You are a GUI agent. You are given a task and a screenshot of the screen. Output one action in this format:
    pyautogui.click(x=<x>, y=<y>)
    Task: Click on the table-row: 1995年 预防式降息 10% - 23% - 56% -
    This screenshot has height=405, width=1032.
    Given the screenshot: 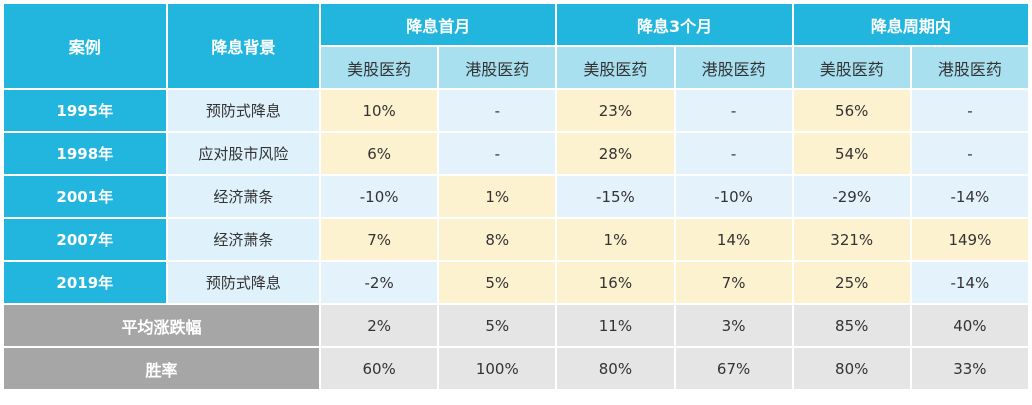 What is the action you would take?
    pyautogui.click(x=516, y=110)
    